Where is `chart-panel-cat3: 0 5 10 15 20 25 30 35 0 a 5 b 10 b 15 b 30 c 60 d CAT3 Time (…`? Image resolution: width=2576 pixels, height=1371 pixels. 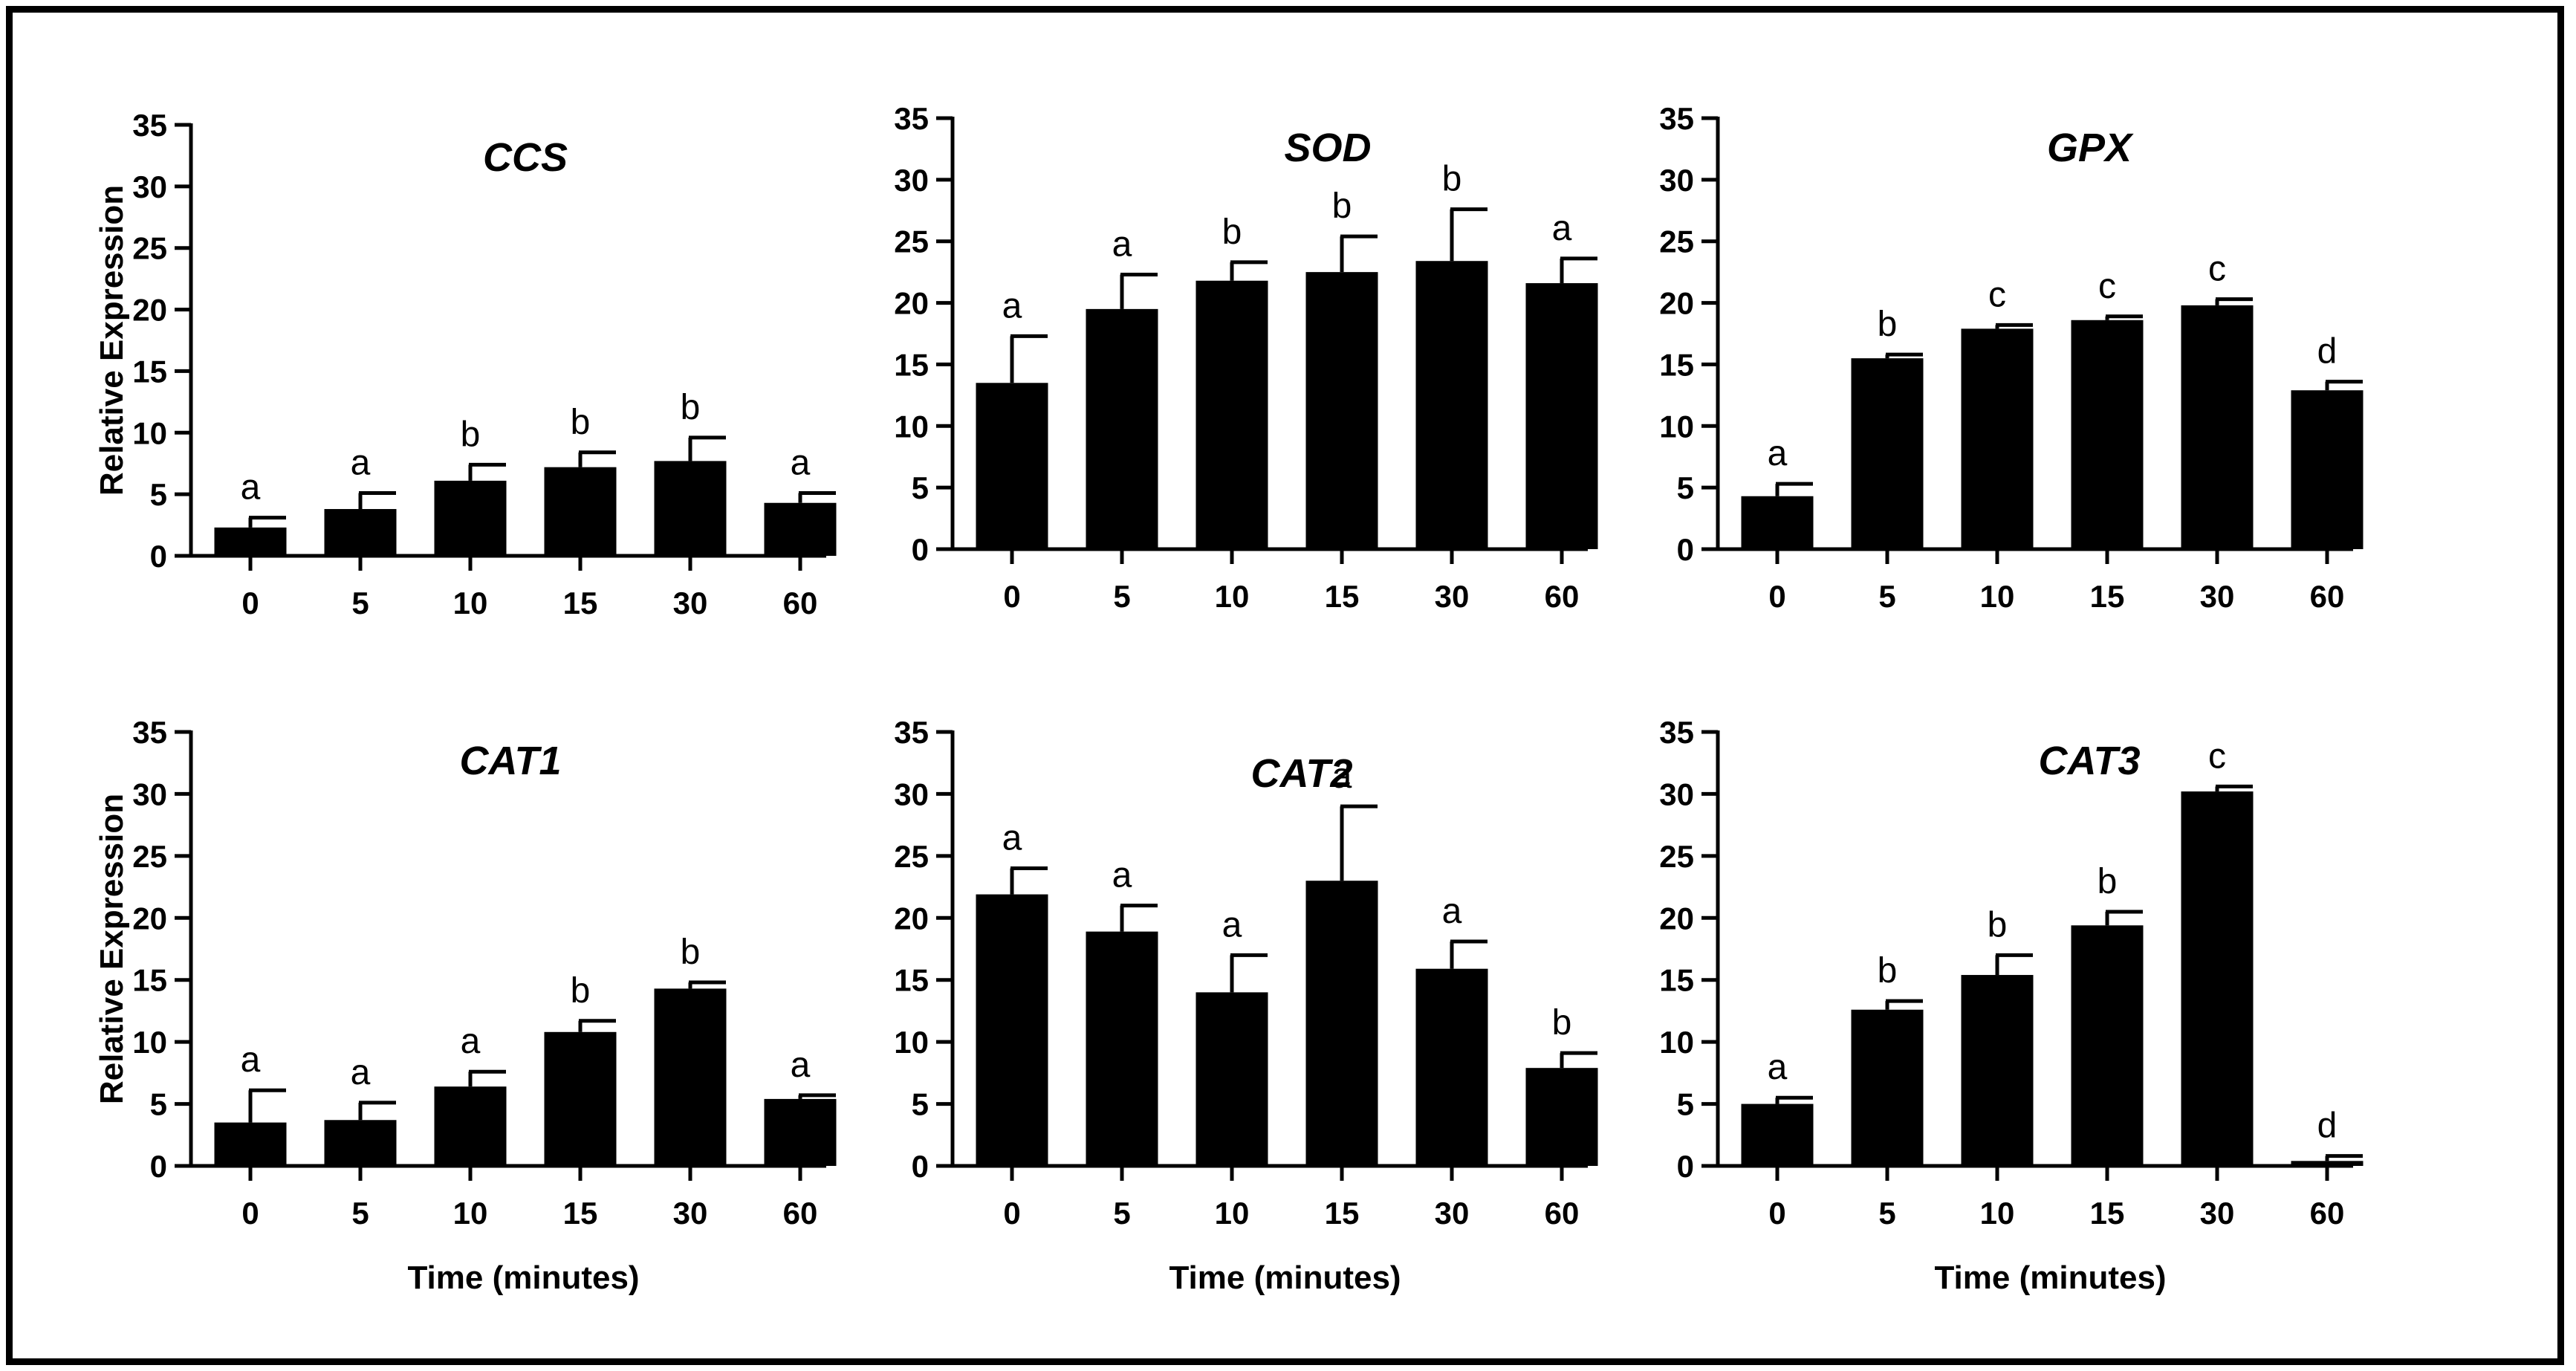 chart-panel-cat3: 0 5 10 15 20 25 30 35 0 a 5 b 10 b 15 b 30 c 60 d CAT3 Time (… is located at coordinates (2011, 1005).